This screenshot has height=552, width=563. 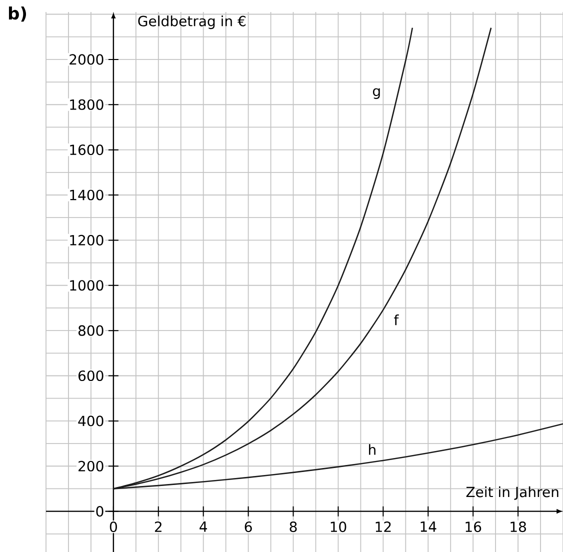 What do you see at coordinates (87, 285) in the screenshot?
I see `y-tick-label: 1000` at bounding box center [87, 285].